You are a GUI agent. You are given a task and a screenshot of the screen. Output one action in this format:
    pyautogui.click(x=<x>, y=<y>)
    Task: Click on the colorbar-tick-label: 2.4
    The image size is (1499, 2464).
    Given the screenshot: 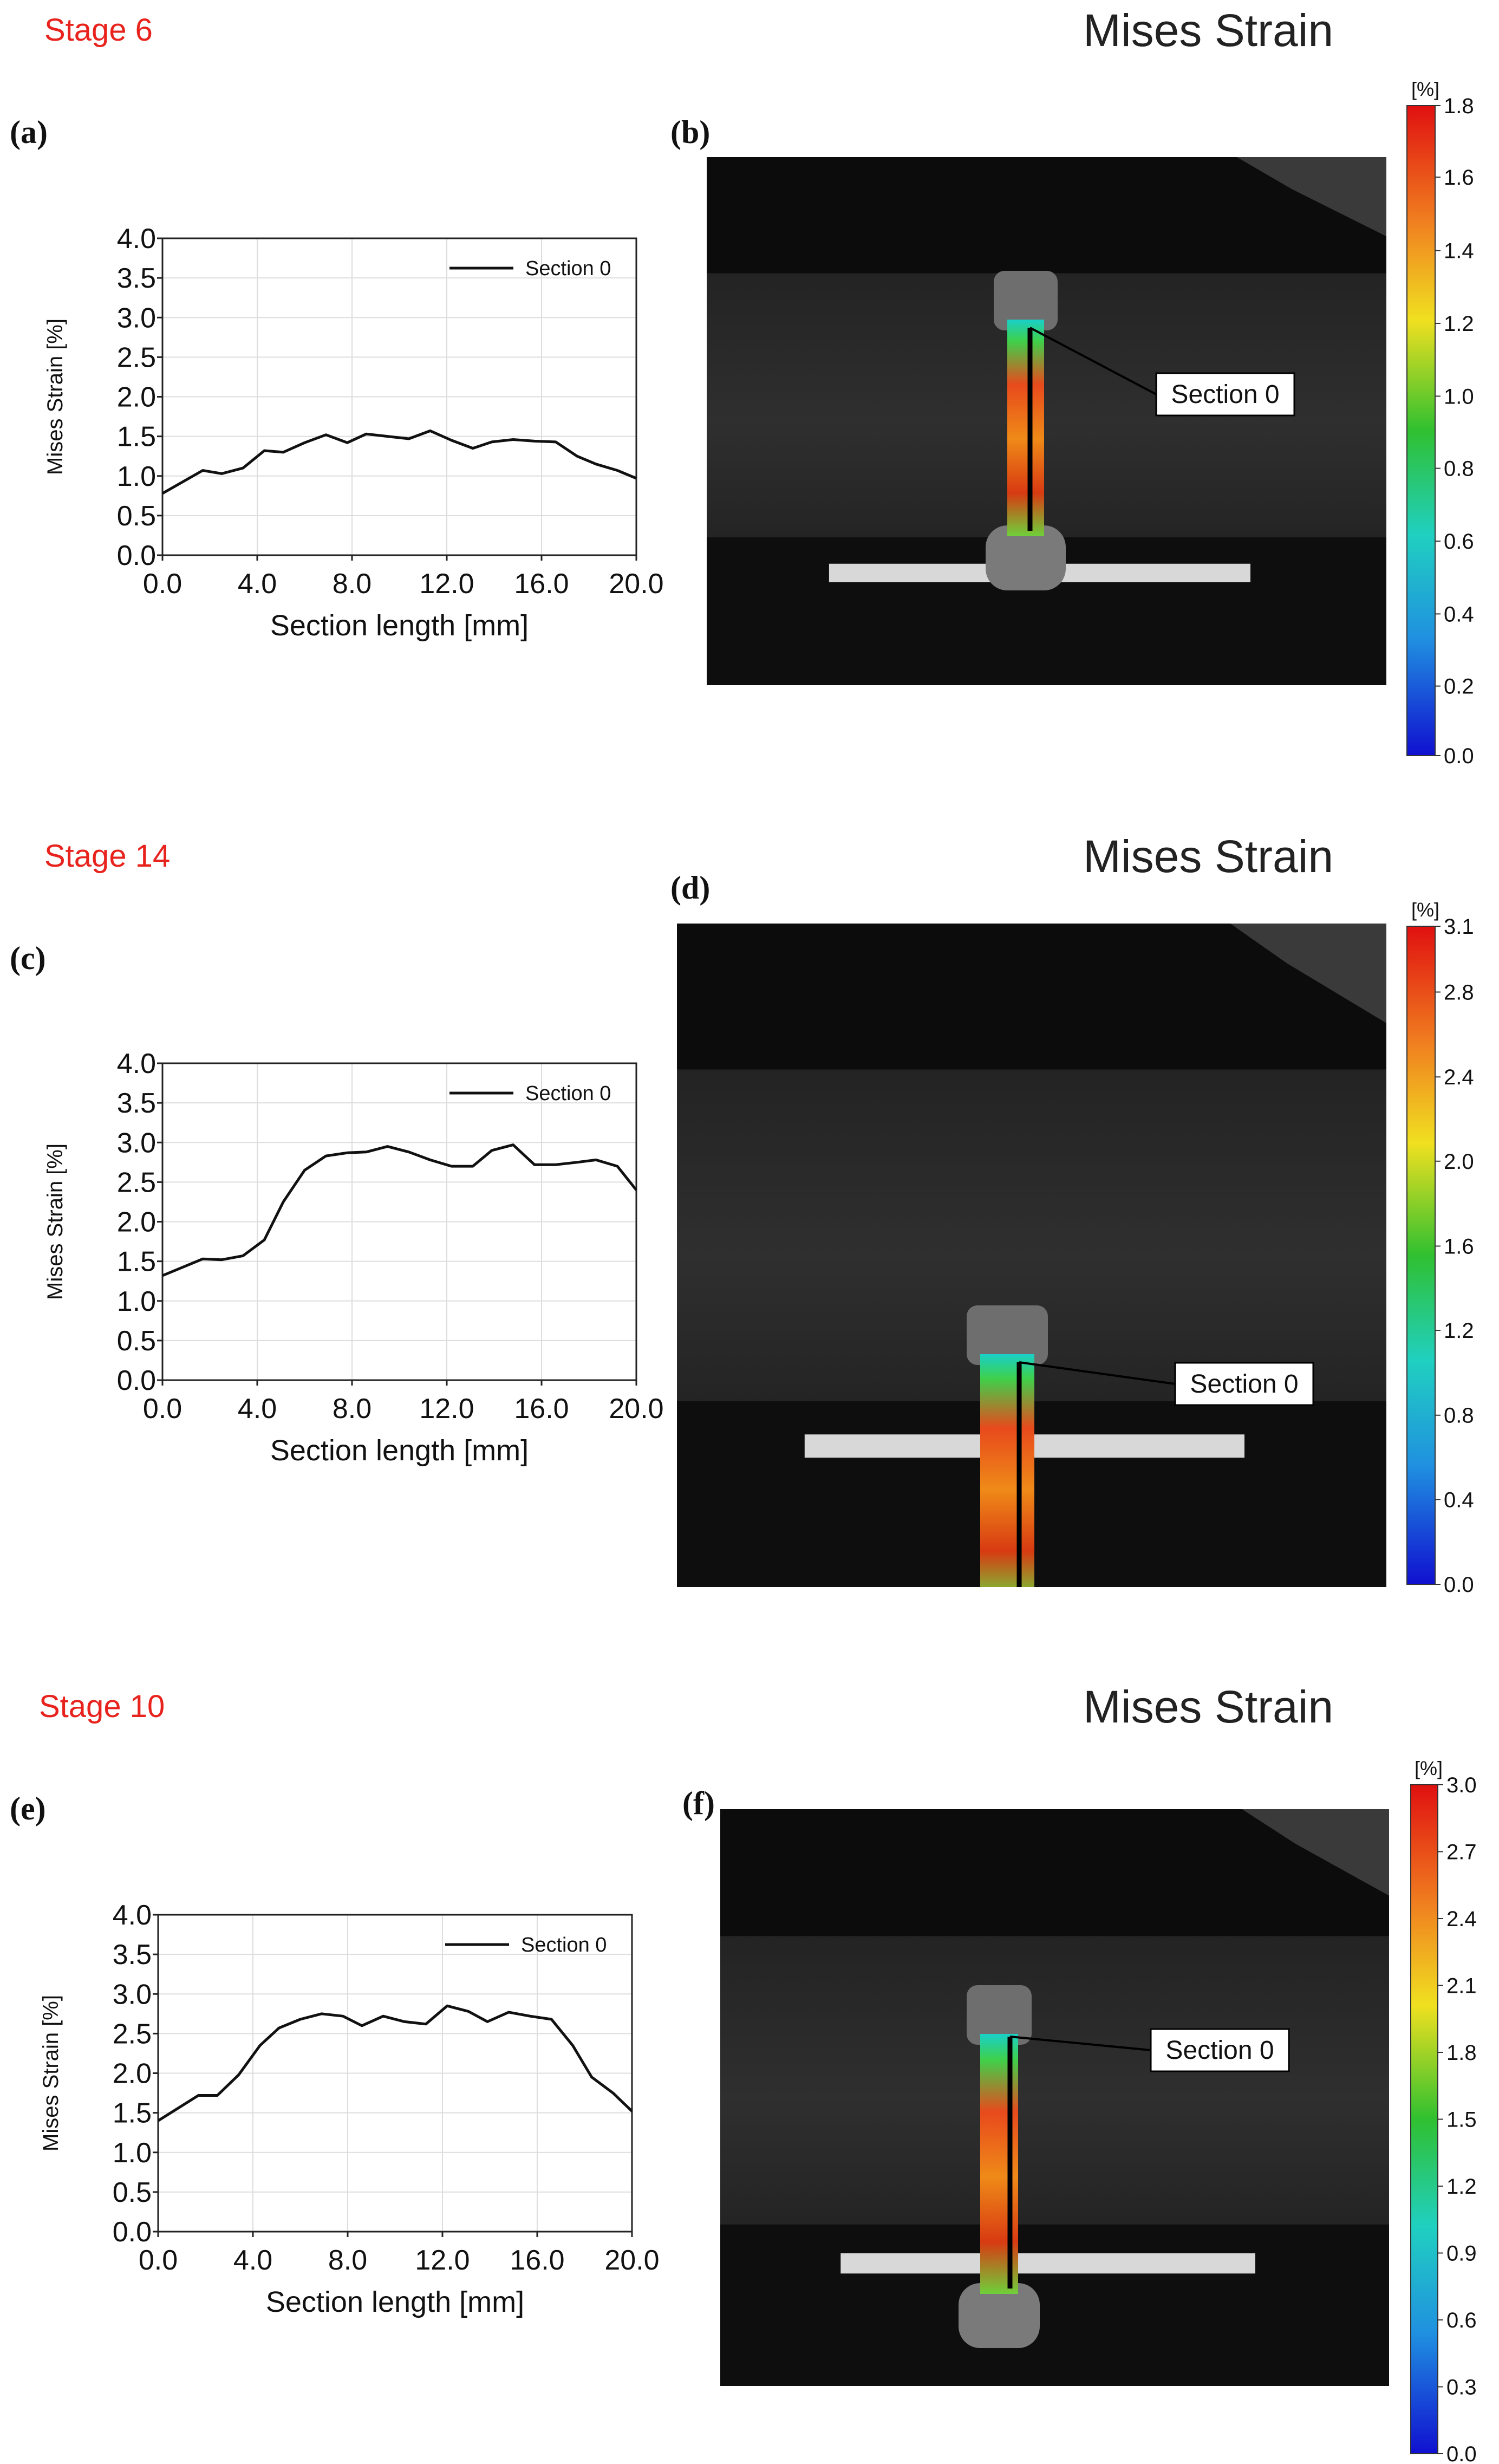 What is the action you would take?
    pyautogui.click(x=1461, y=1919)
    